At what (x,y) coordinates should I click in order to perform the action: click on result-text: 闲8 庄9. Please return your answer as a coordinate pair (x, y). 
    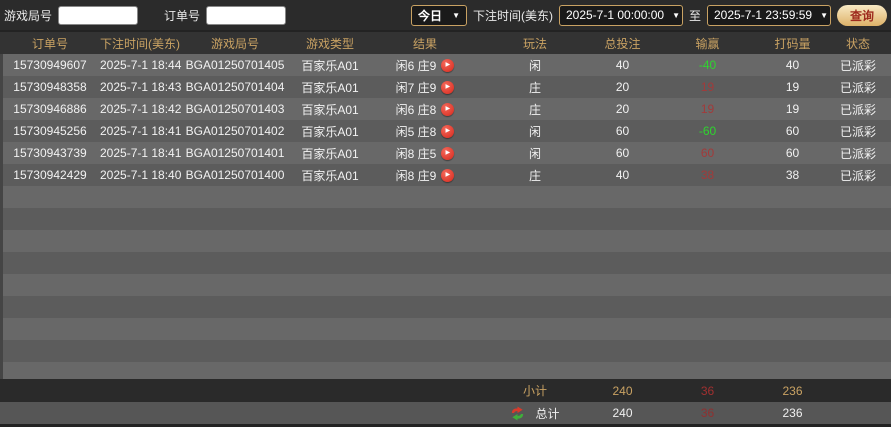
    Looking at the image, I should click on (416, 175).